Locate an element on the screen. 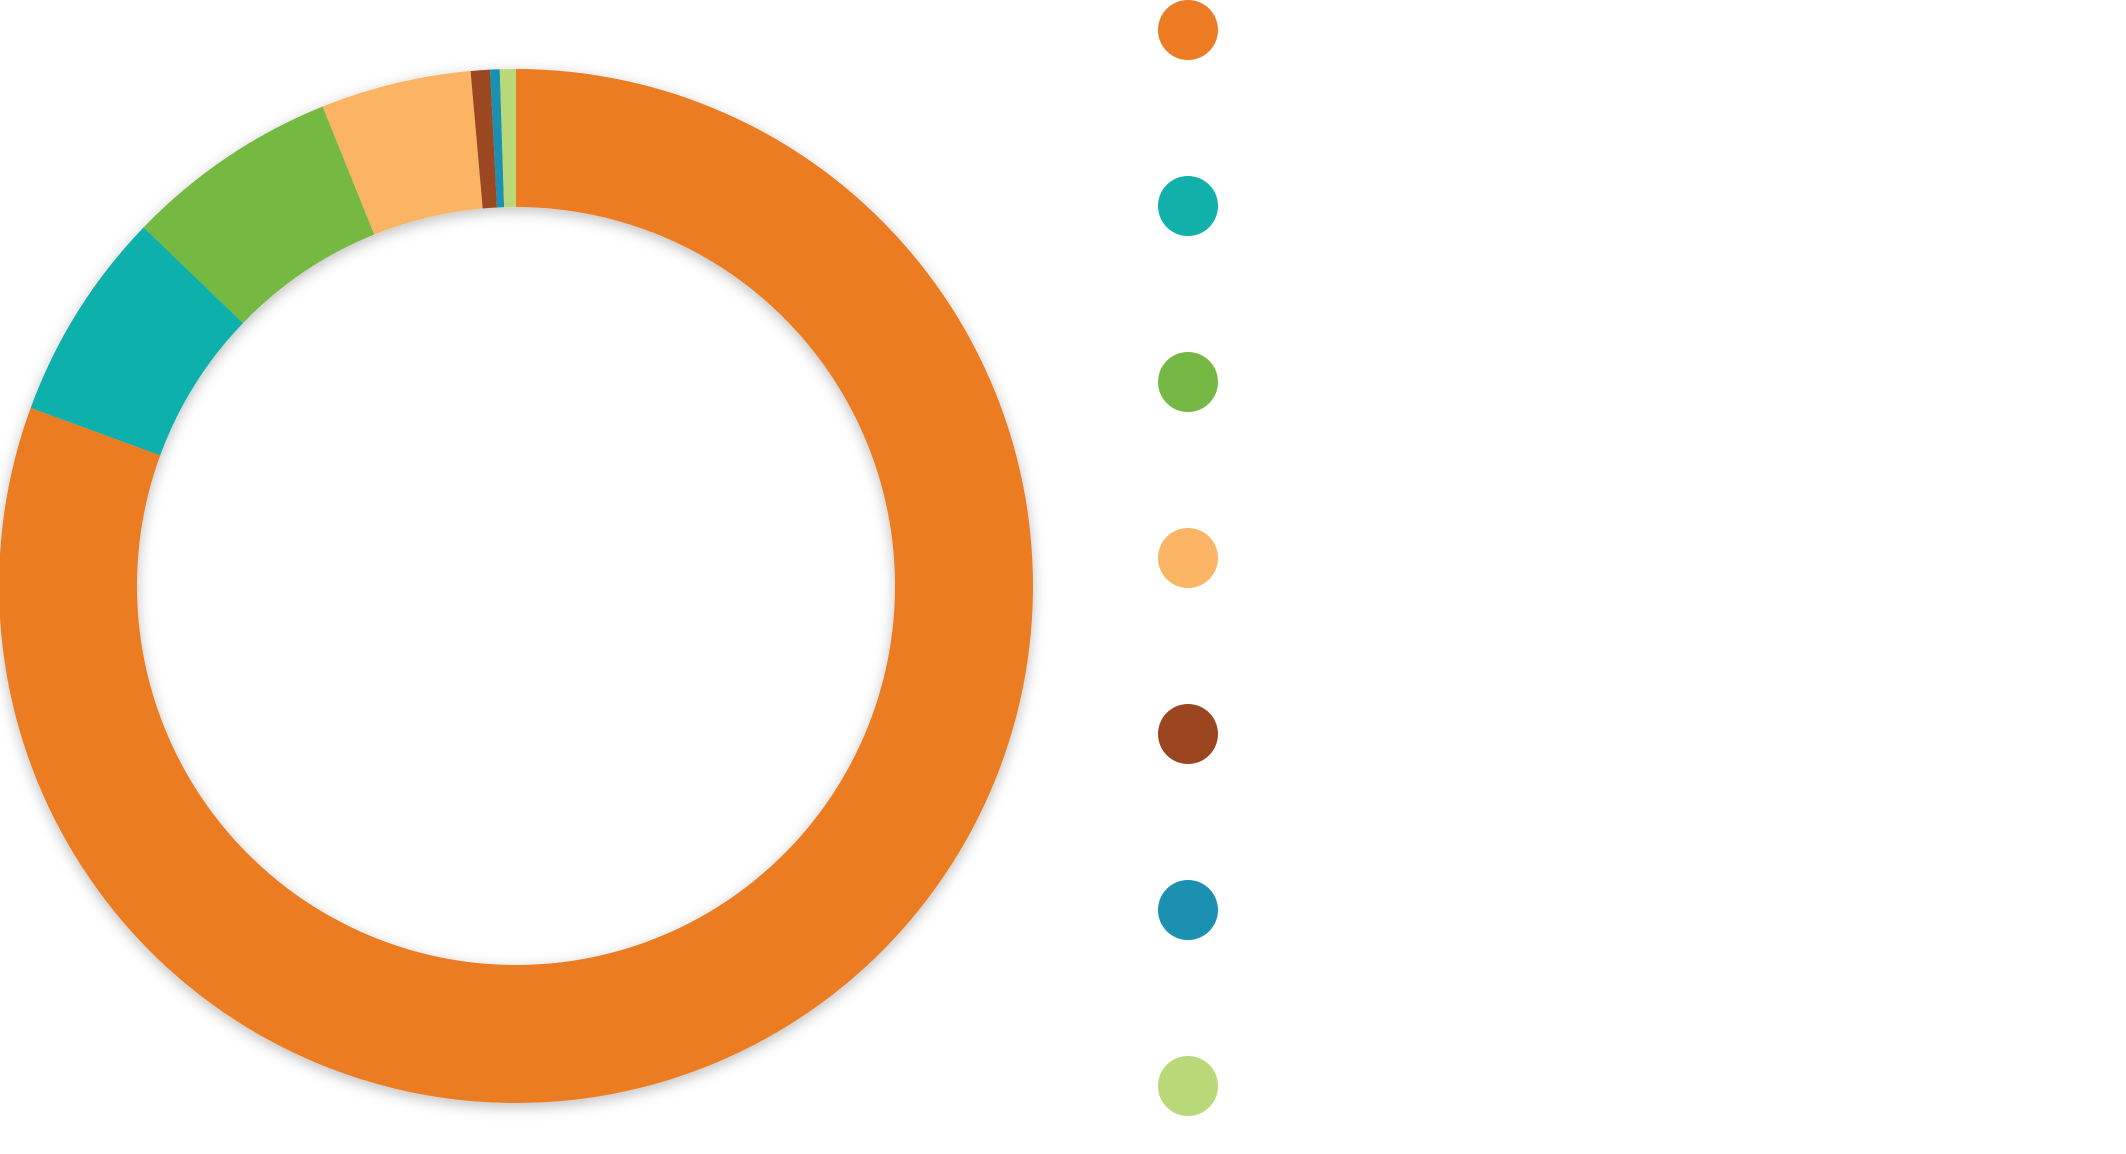  legend is located at coordinates (1188, 558).